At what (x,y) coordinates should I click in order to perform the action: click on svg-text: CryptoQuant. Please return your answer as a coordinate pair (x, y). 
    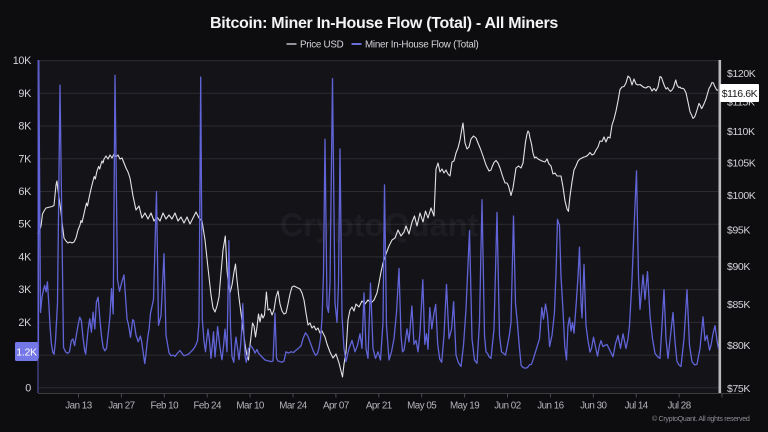
    Looking at the image, I should click on (379, 225).